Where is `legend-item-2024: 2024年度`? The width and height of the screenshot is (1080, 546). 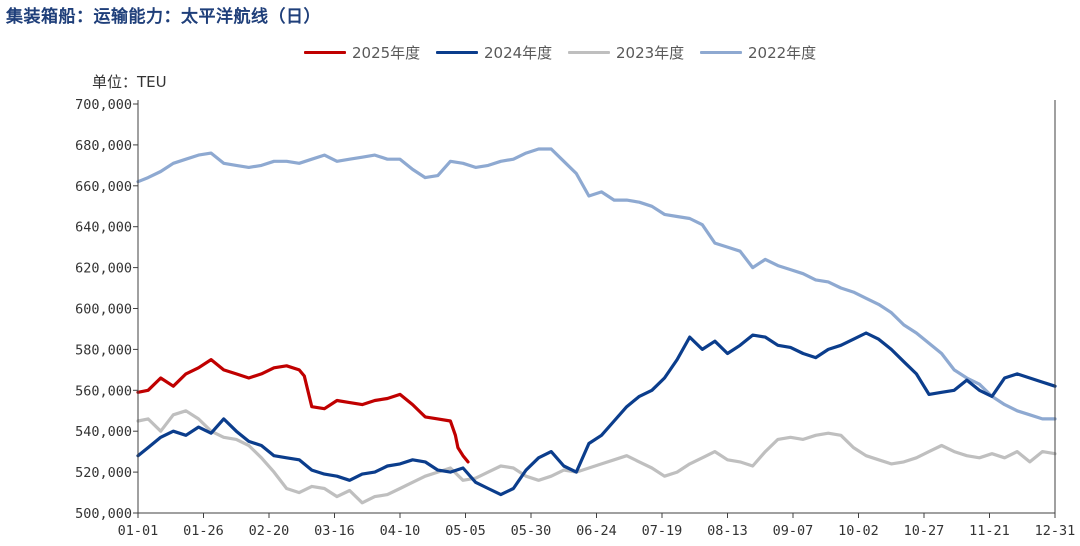
legend-item-2024: 2024年度 is located at coordinates (494, 52).